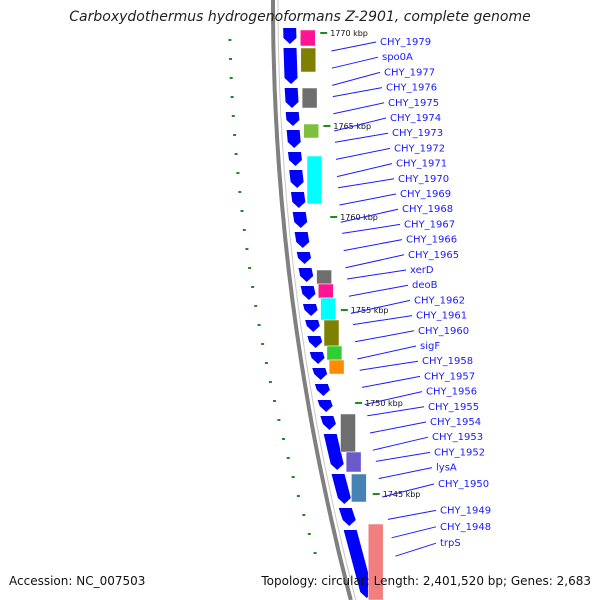 This screenshot has height=600, width=600. What do you see at coordinates (441, 316) in the screenshot?
I see `gene-label: CHY_1961` at bounding box center [441, 316].